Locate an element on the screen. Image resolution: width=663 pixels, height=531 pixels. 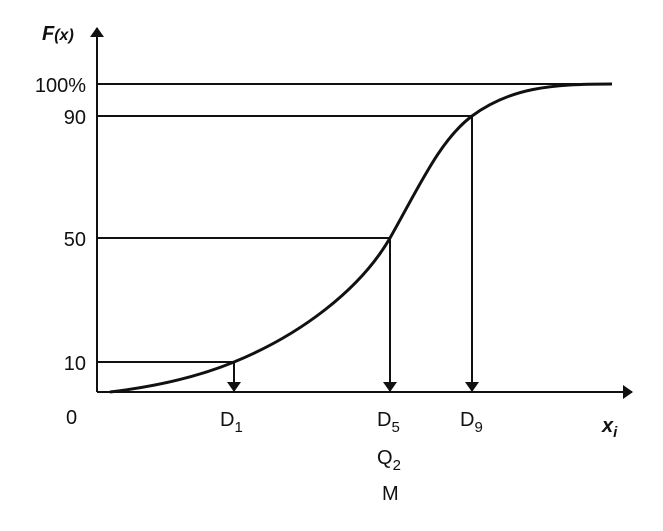
label-sub: i is located at coordinates (615, 432).